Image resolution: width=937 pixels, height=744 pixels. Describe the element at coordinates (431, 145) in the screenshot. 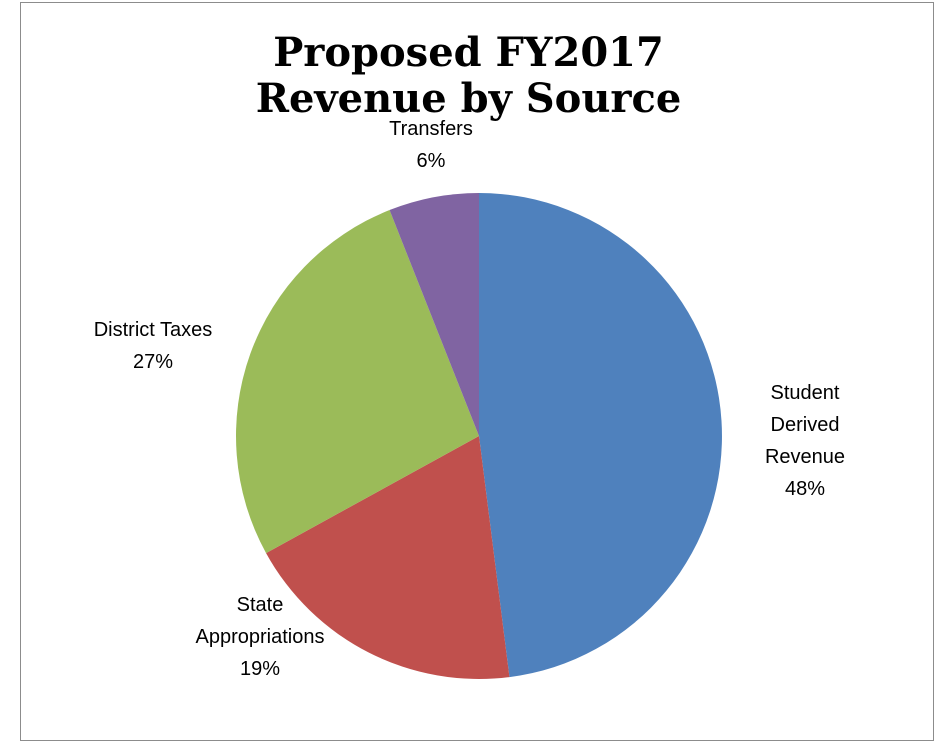

I see `pie-slice-label: Transfers 6%` at that location.